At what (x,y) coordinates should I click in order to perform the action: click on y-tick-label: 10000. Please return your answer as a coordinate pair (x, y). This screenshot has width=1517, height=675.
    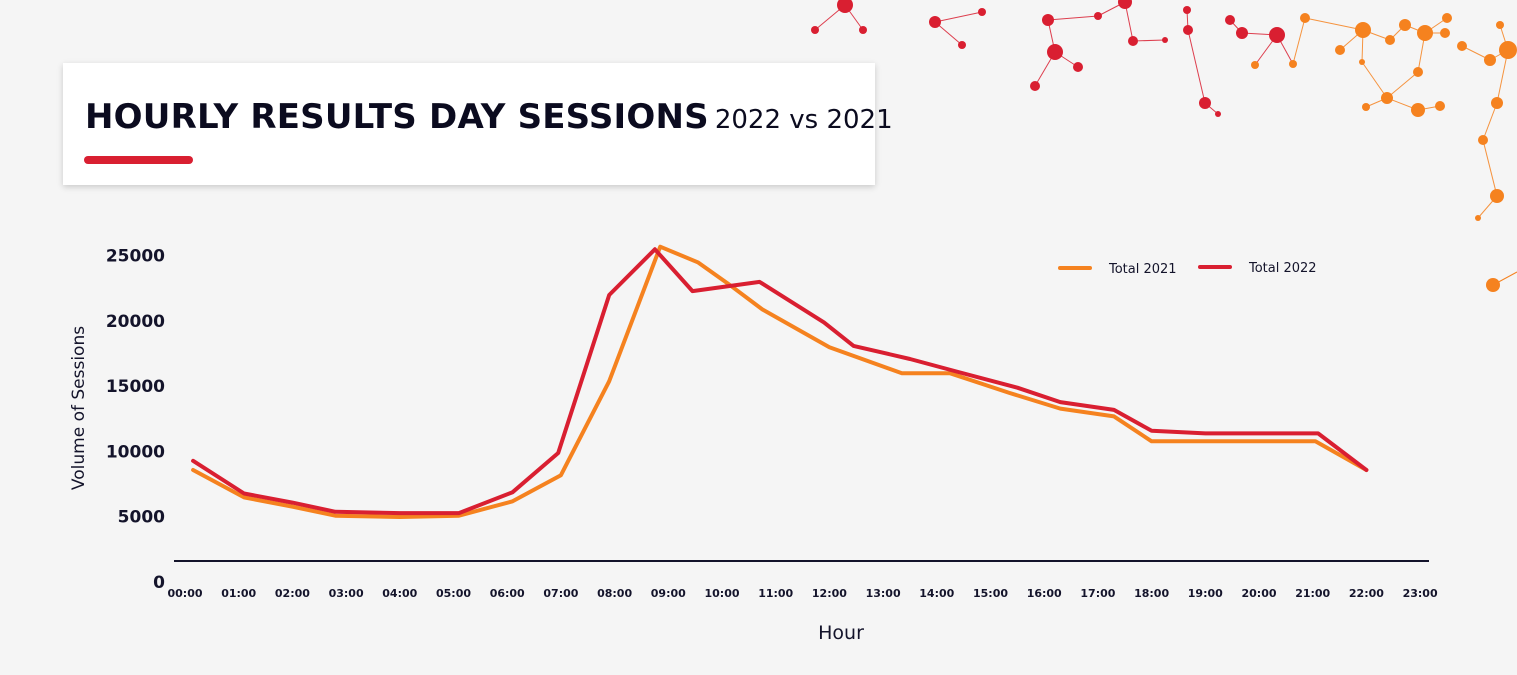
    Looking at the image, I should click on (135, 452).